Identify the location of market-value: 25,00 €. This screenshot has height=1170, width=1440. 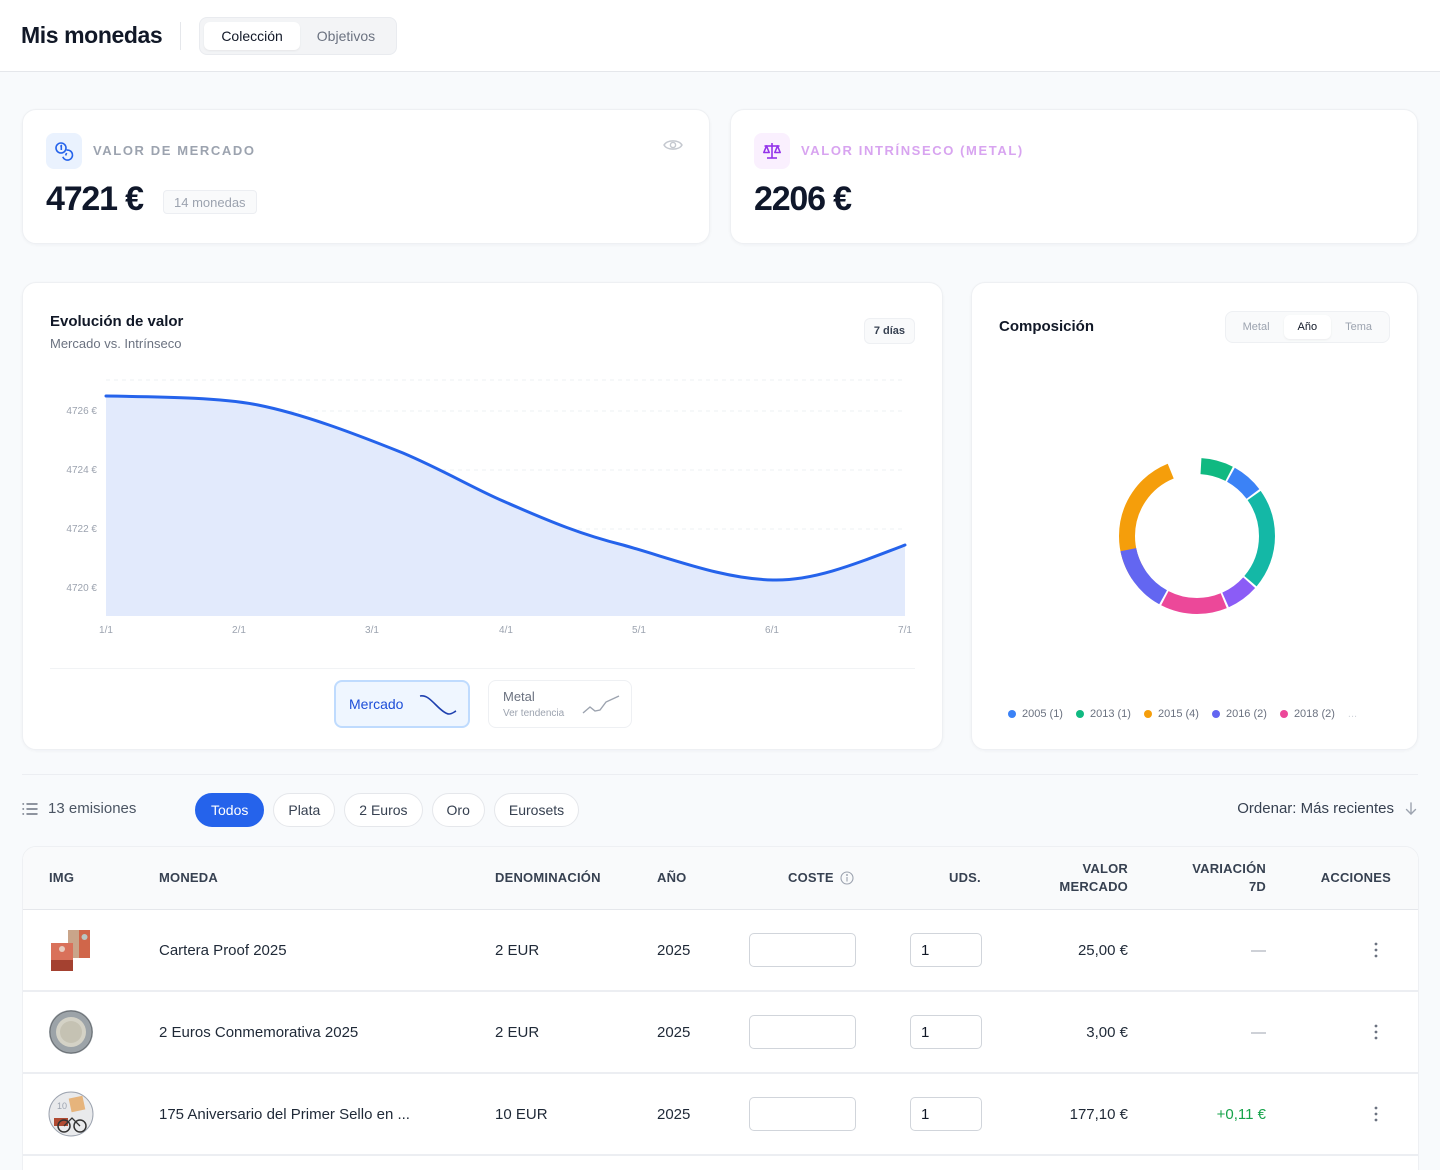
(1102, 950).